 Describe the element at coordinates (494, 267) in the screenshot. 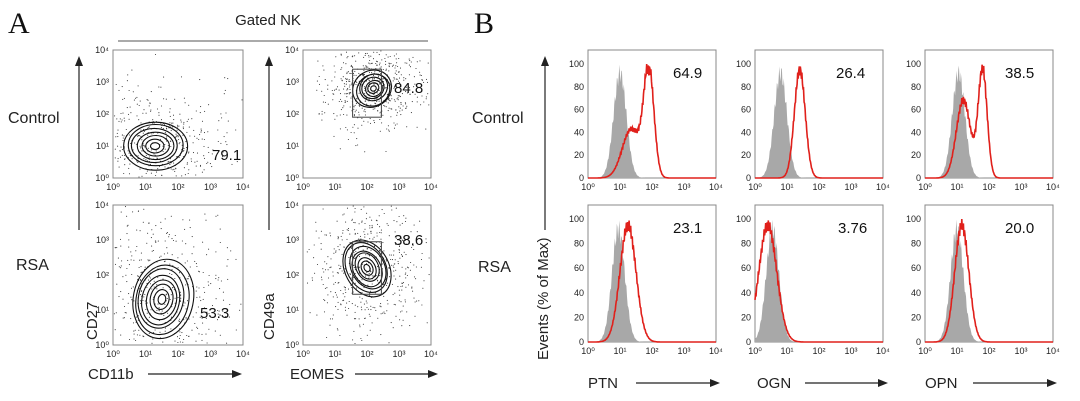

I see `row-label-rsa-b: RSA` at that location.